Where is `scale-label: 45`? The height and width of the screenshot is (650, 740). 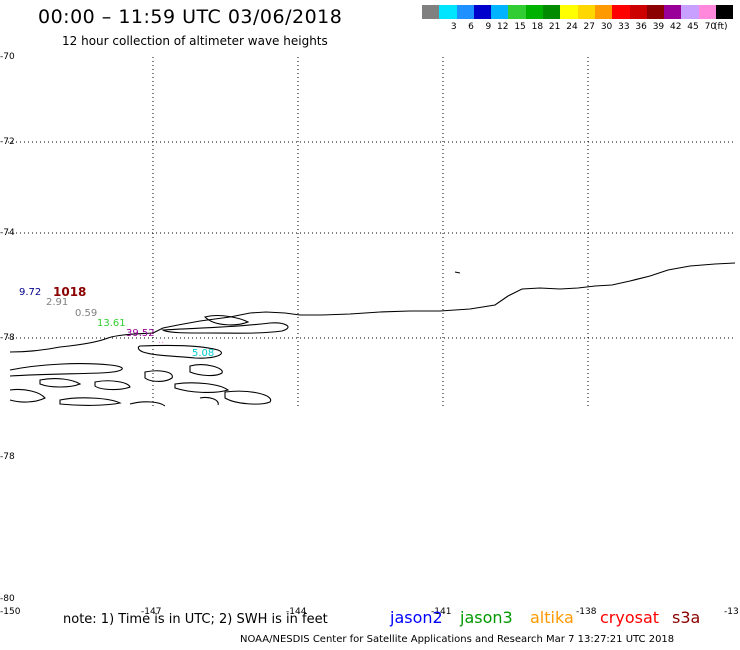
scale-label: 45 is located at coordinates (693, 27).